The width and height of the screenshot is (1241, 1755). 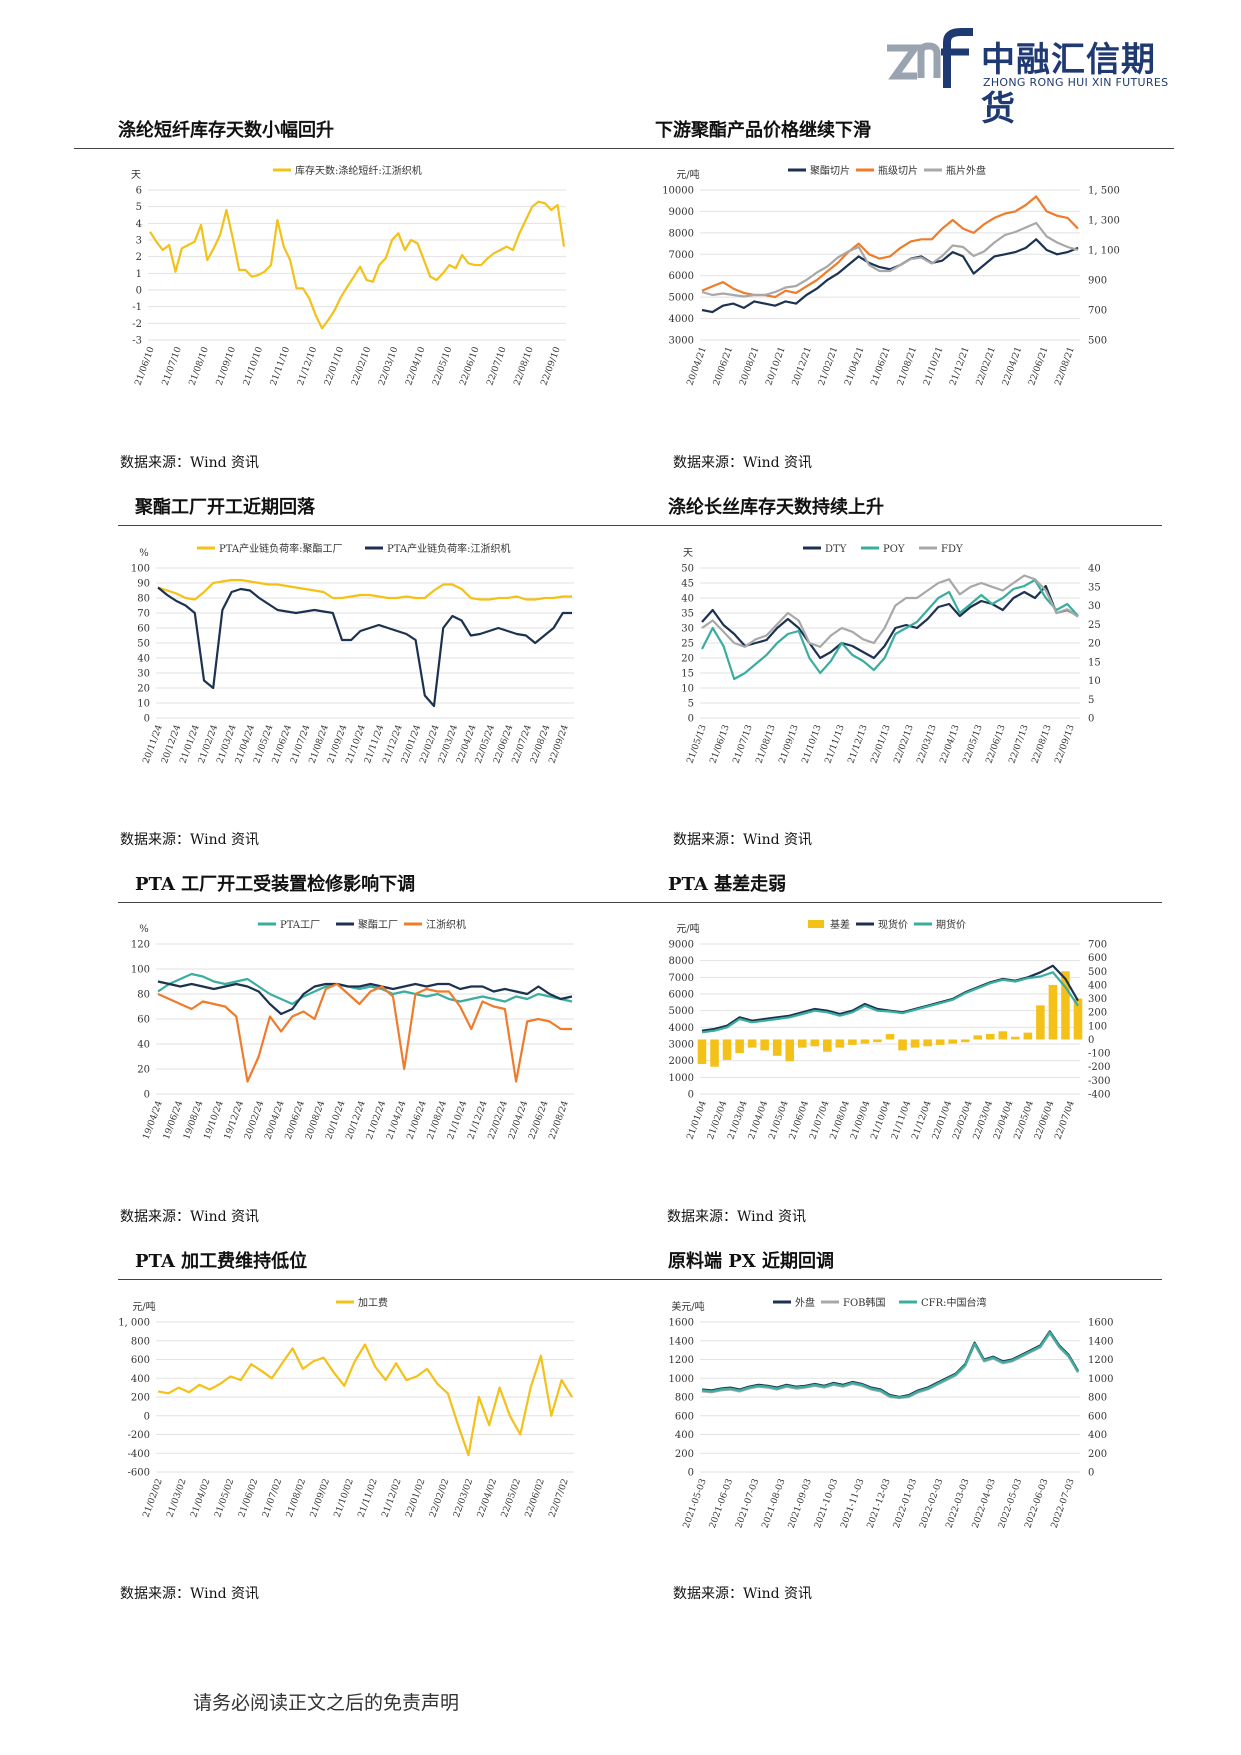 I want to click on x-tick-label: 21/05/13, so click(x=697, y=744).